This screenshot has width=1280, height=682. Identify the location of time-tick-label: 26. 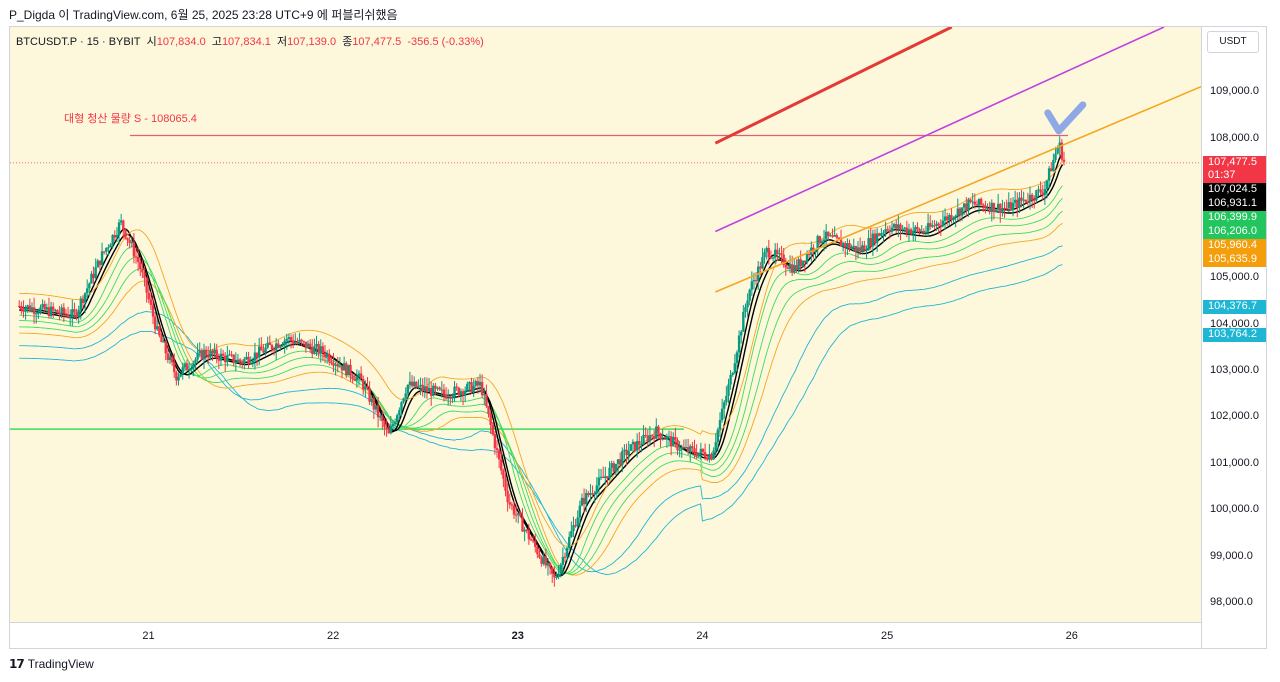
(1071, 636).